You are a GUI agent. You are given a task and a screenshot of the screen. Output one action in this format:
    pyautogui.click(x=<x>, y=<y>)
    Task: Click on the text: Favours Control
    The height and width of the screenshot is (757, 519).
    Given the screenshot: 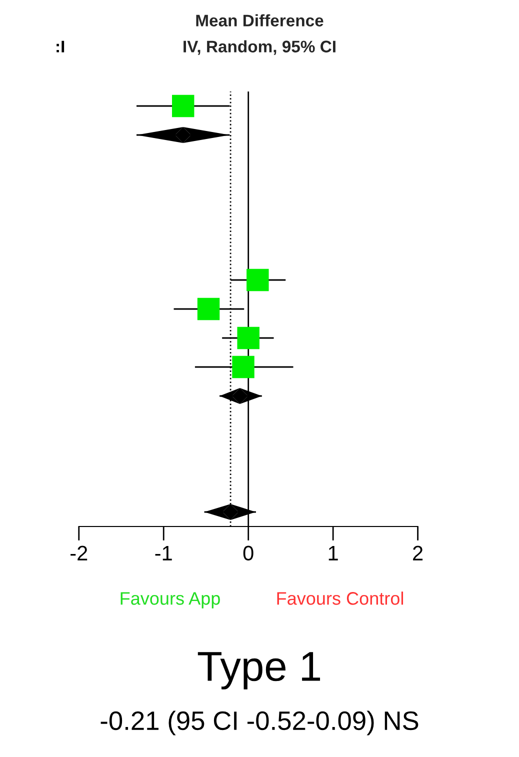 What is the action you would take?
    pyautogui.click(x=340, y=598)
    